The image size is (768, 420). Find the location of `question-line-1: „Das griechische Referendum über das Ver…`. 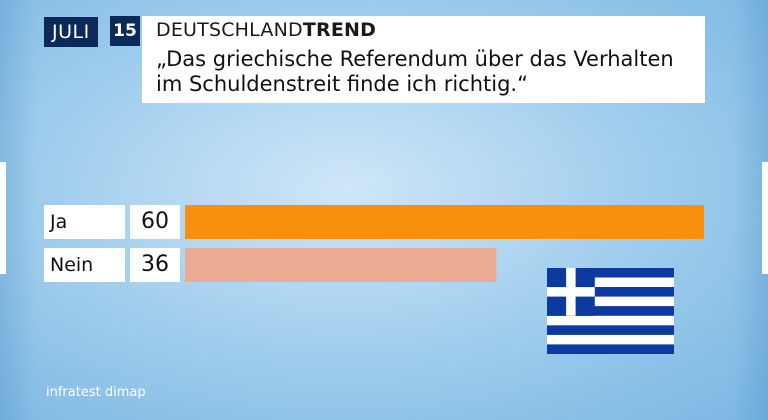

question-line-1: „Das griechische Referendum über das Ver… is located at coordinates (415, 59).